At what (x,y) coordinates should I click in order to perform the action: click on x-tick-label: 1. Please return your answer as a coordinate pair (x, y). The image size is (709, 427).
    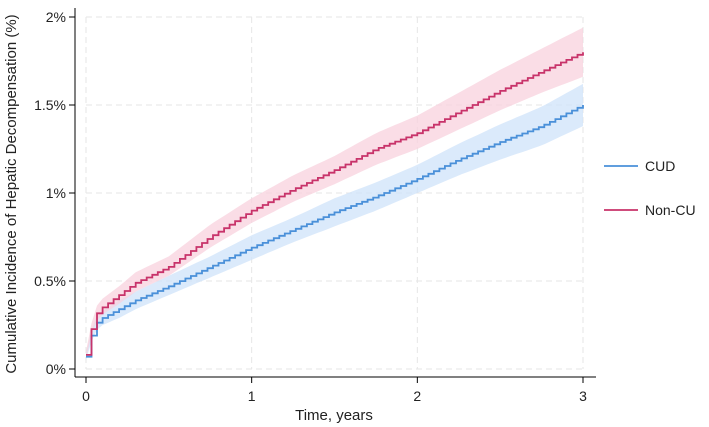
    Looking at the image, I should click on (252, 396).